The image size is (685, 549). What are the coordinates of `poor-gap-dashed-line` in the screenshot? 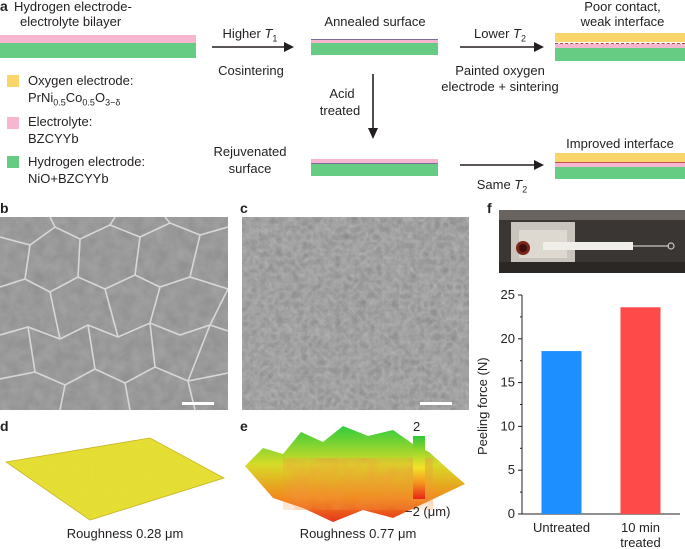 It's located at (620, 43).